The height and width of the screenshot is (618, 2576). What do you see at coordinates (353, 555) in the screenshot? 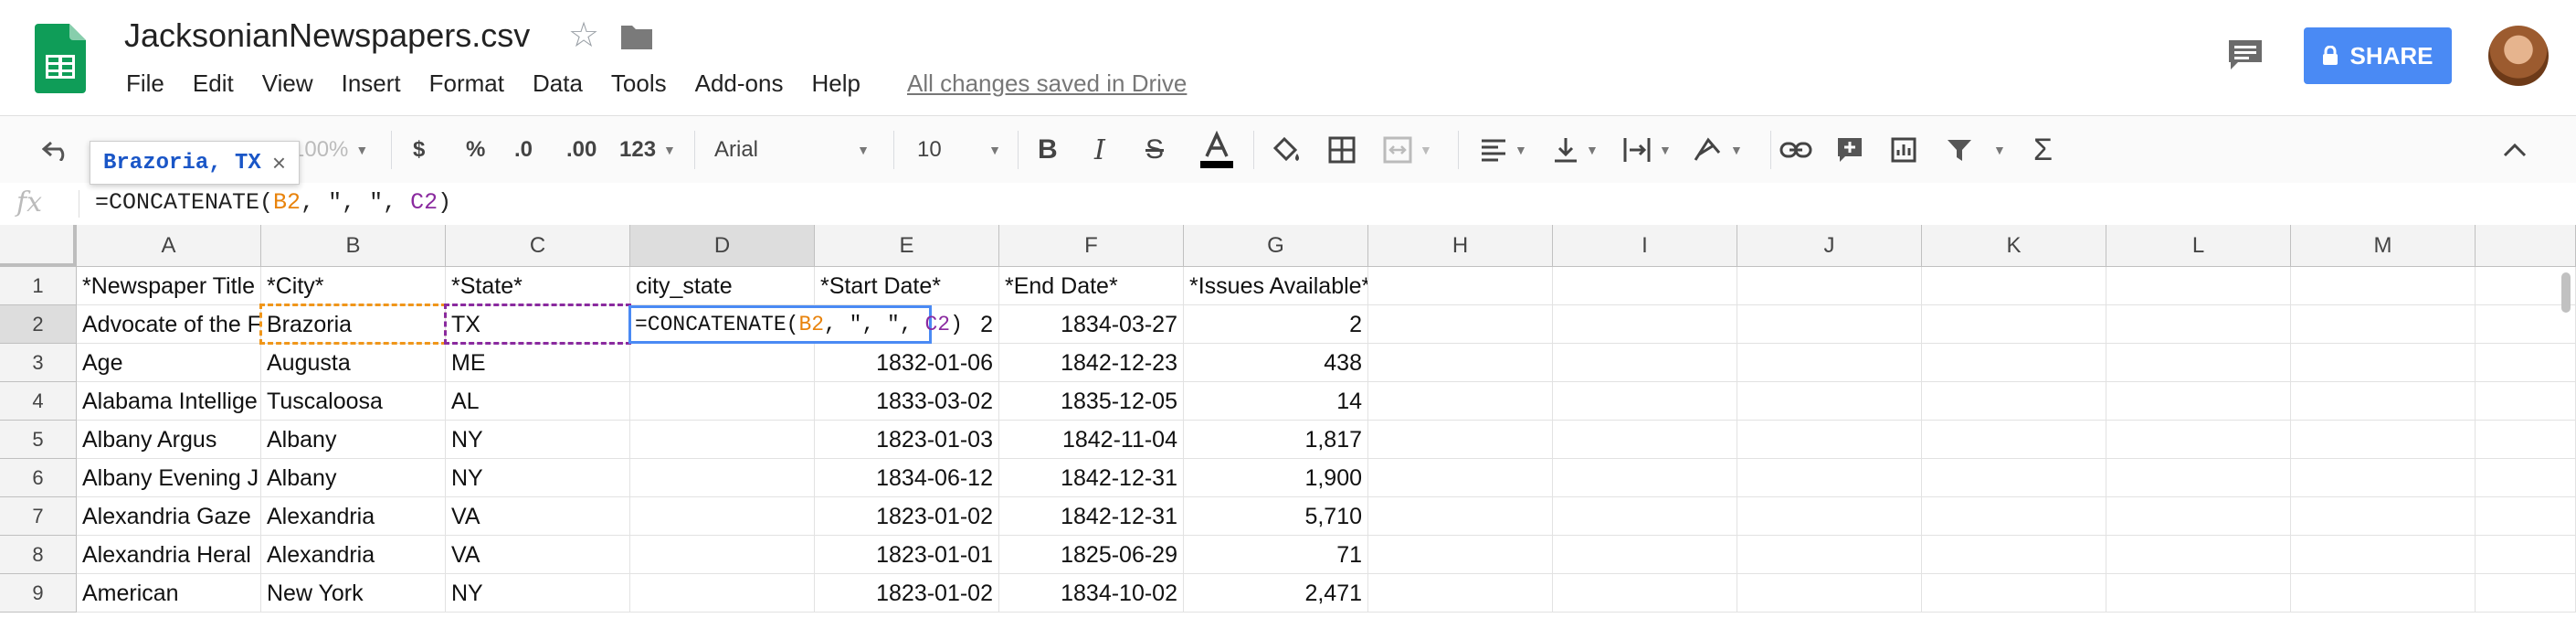
I see `cell-b8: Alexandria` at bounding box center [353, 555].